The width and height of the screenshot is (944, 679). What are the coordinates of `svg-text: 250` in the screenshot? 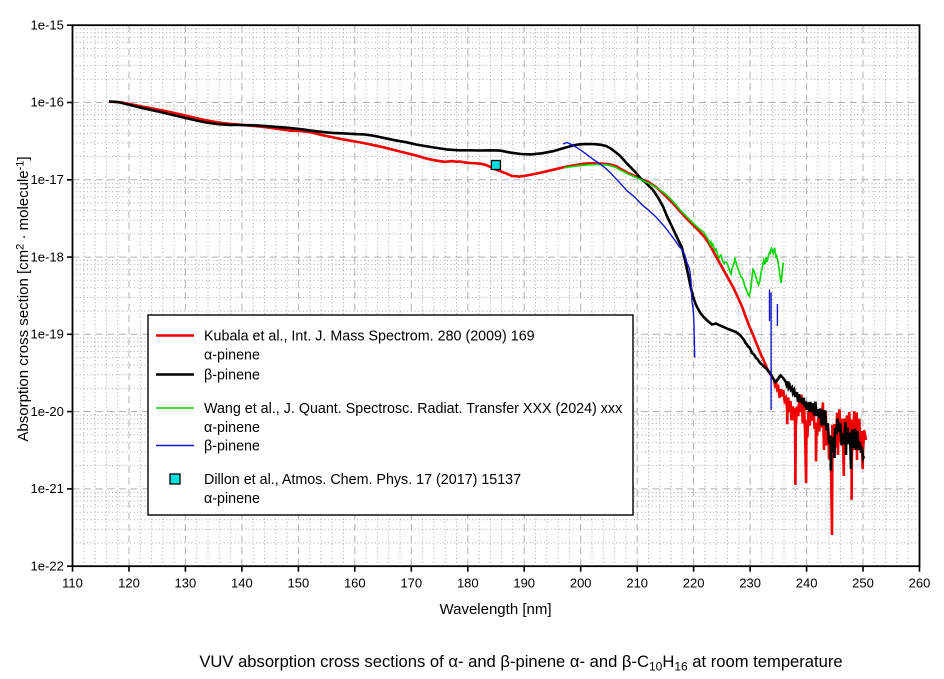 It's located at (863, 582).